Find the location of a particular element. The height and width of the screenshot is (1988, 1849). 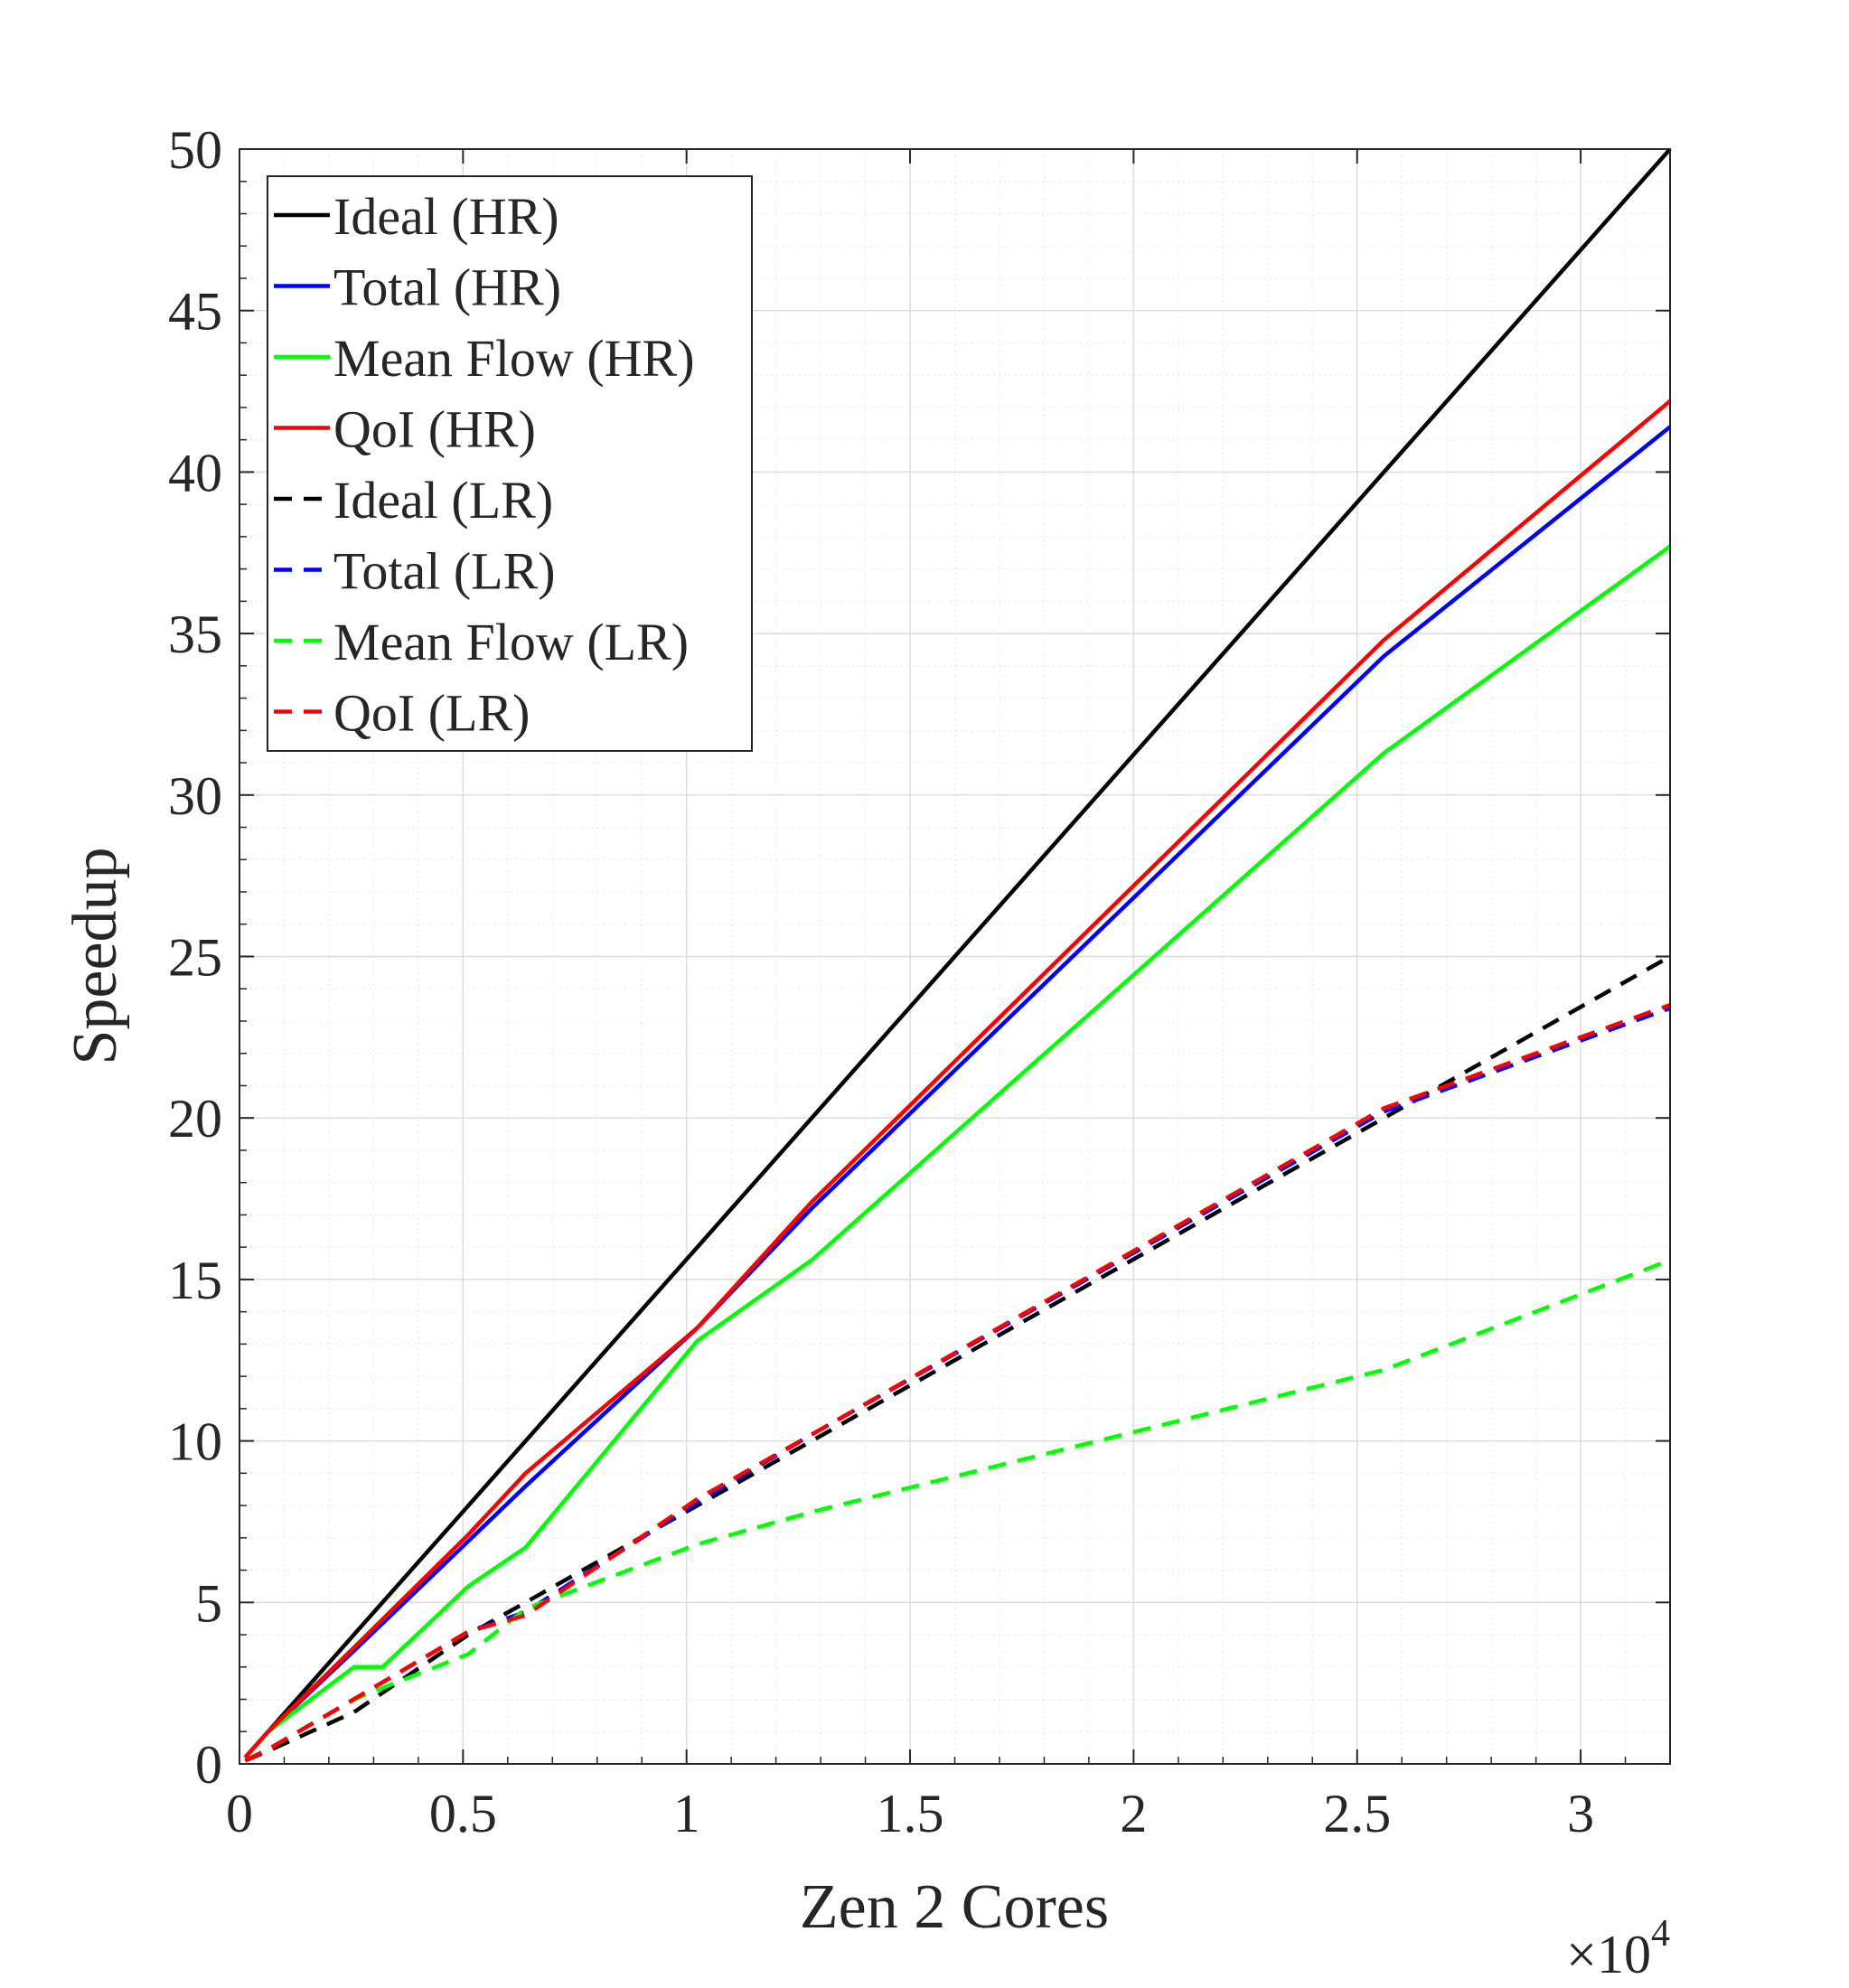

y-tick-label: 45 is located at coordinates (195, 312).